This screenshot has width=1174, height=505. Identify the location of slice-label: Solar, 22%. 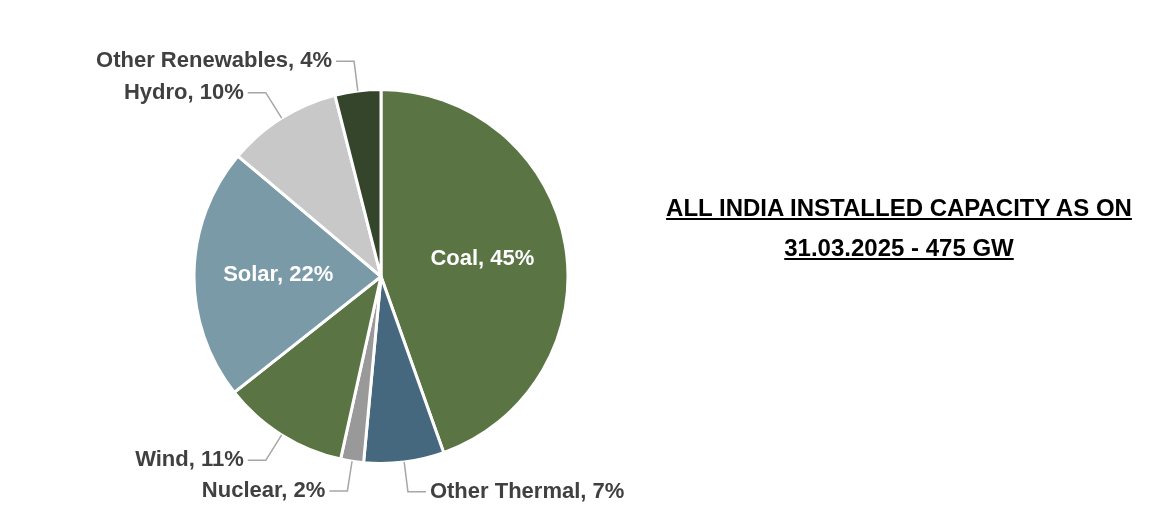
(278, 273).